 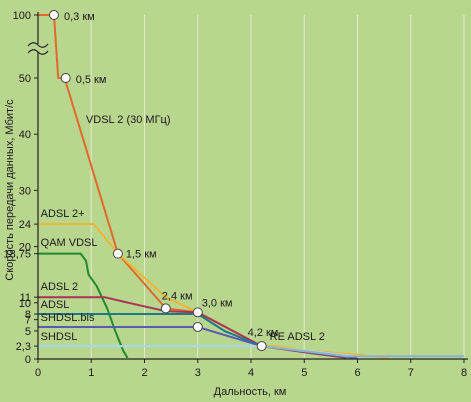 I want to click on y-tick-label: 20, so click(x=25, y=248).